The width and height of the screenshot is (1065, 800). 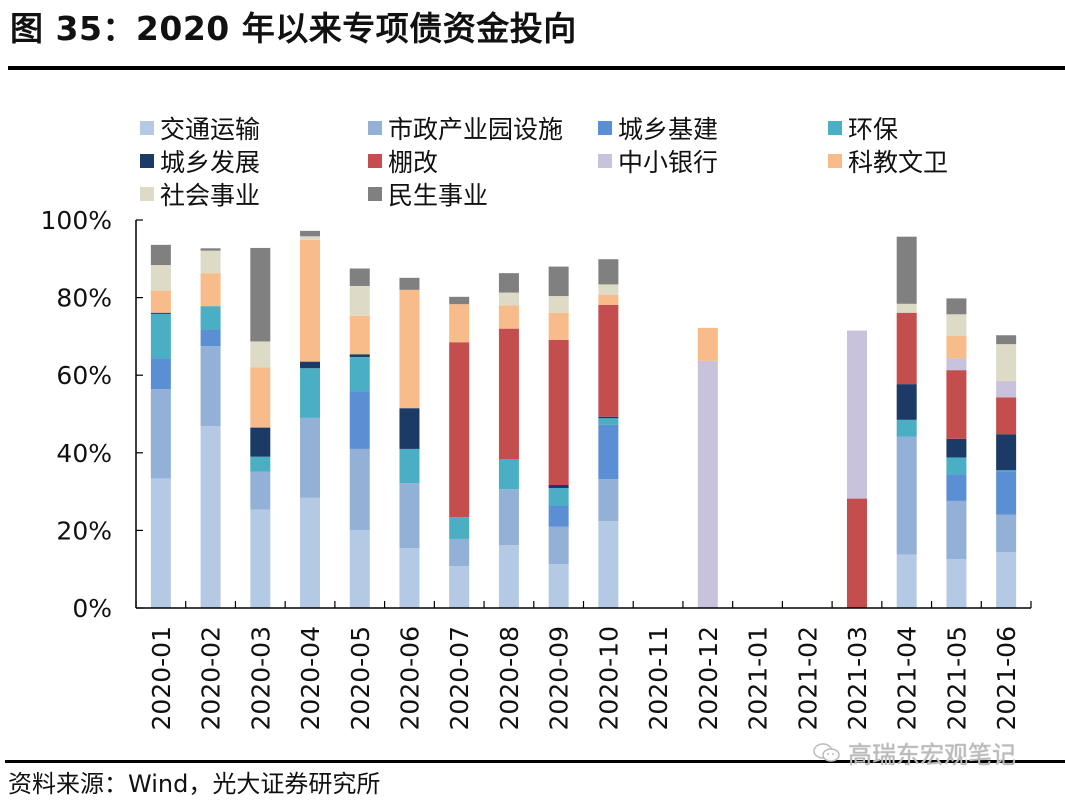 What do you see at coordinates (459, 678) in the screenshot?
I see `x-tick-label: 2020-07` at bounding box center [459, 678].